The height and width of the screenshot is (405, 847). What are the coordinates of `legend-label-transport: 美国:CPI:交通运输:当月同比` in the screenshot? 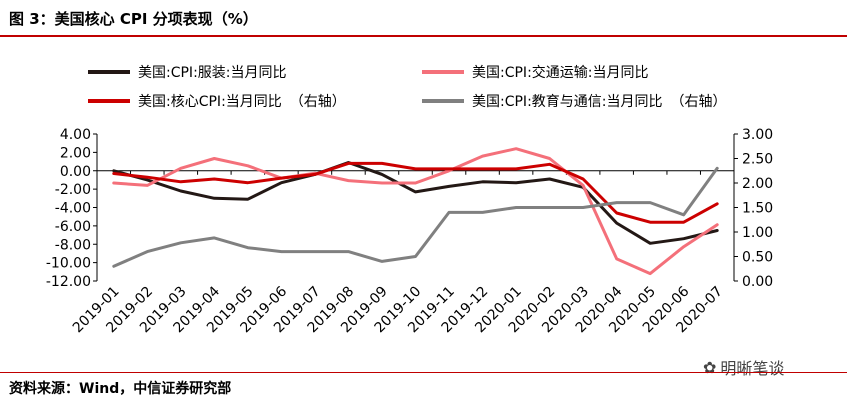 It's located at (560, 73).